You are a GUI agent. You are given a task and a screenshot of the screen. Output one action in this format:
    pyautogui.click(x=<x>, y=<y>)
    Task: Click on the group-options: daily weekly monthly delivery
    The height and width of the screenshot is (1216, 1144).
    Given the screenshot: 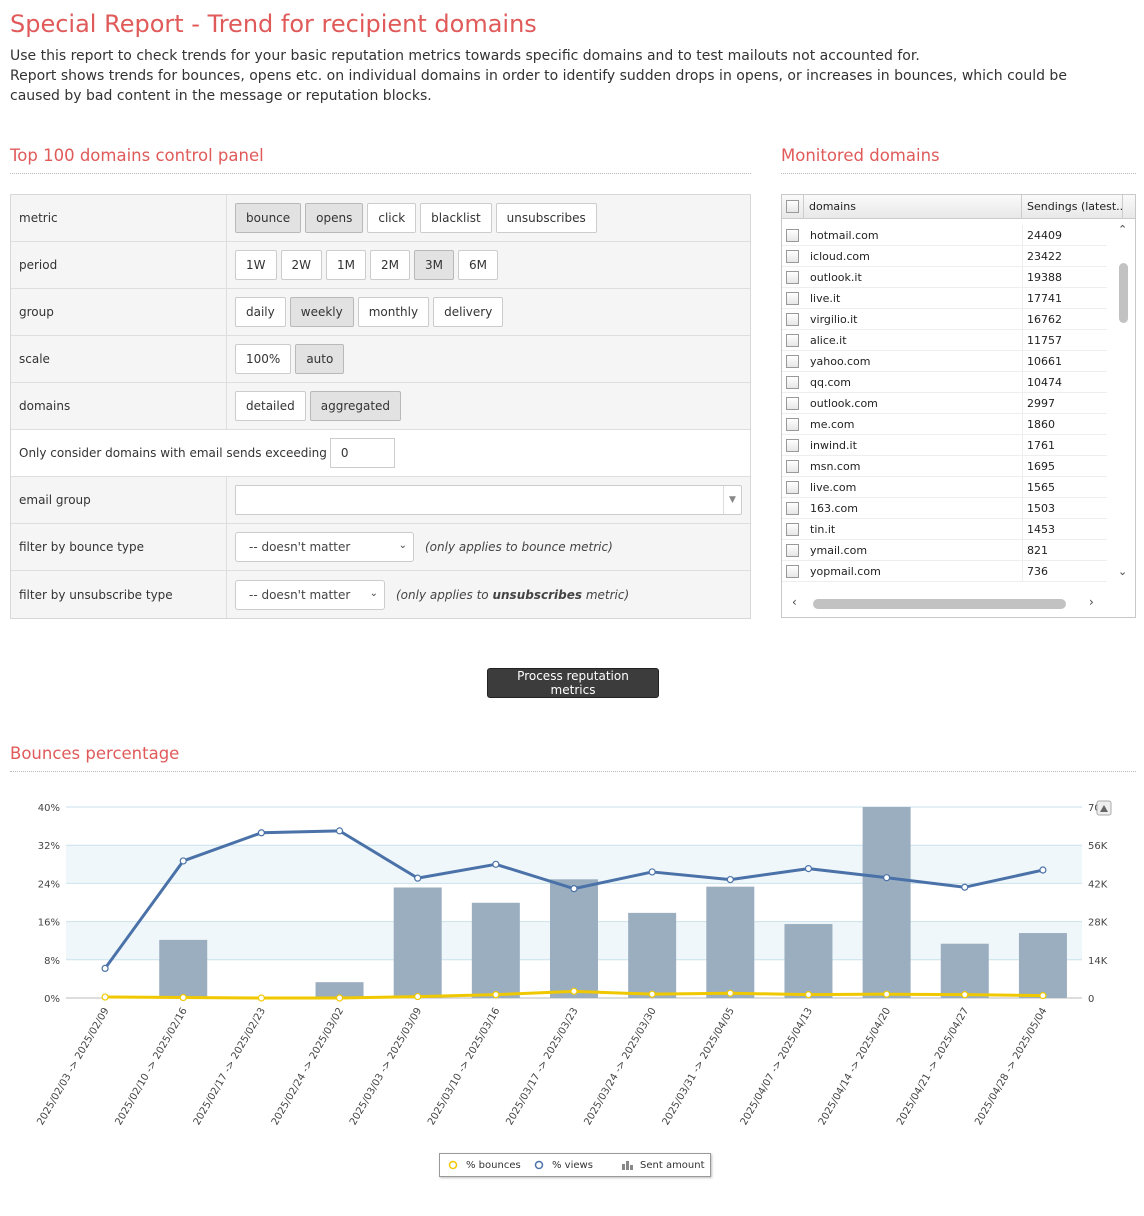 What is the action you would take?
    pyautogui.click(x=488, y=312)
    